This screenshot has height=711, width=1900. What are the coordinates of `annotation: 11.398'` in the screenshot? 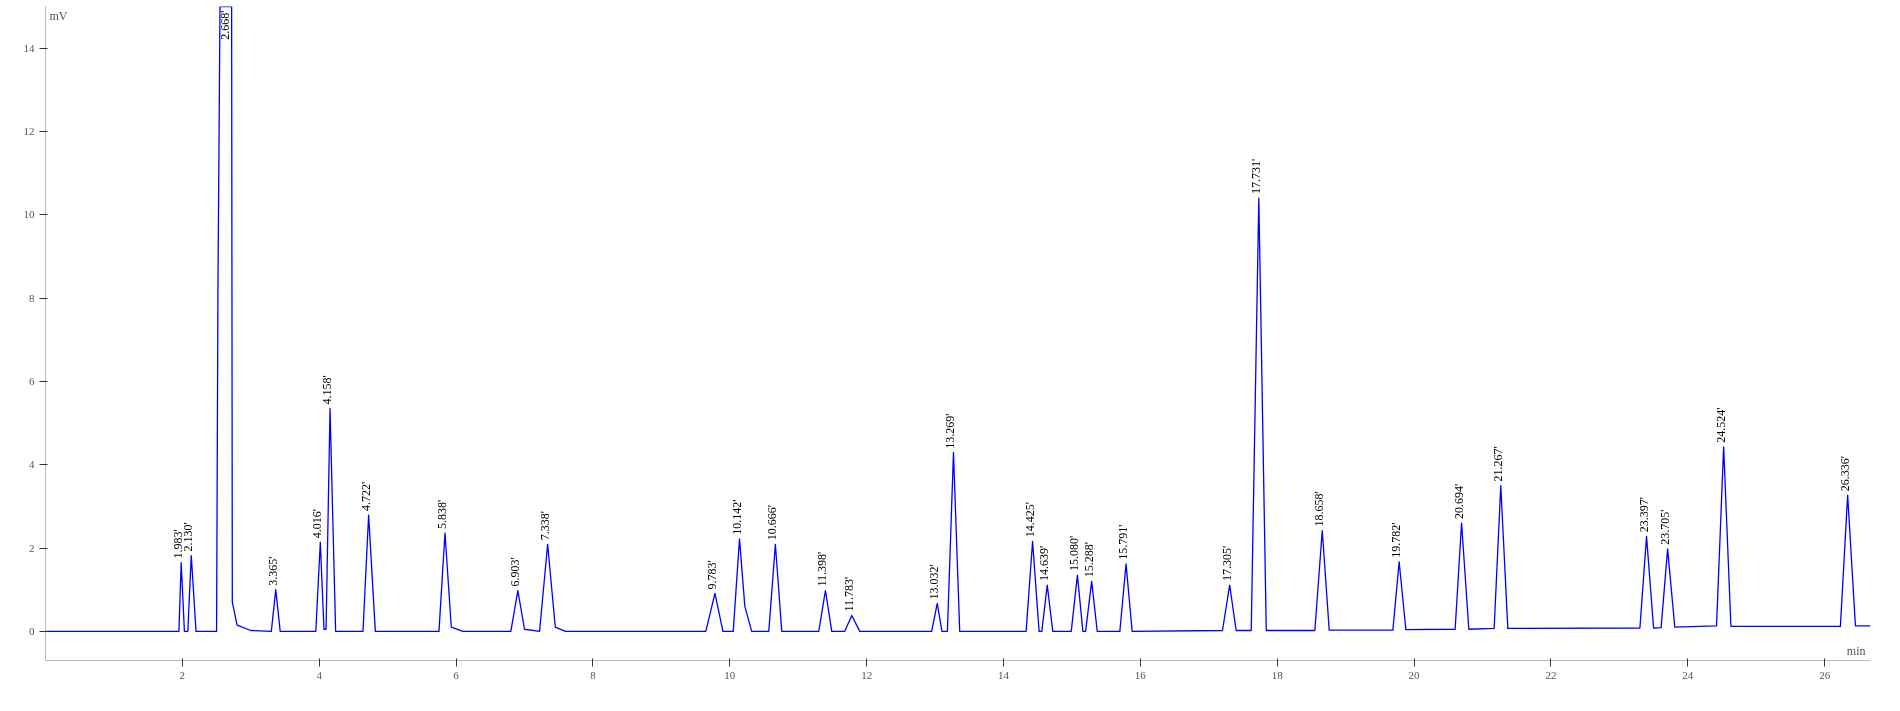 It's located at (822, 569).